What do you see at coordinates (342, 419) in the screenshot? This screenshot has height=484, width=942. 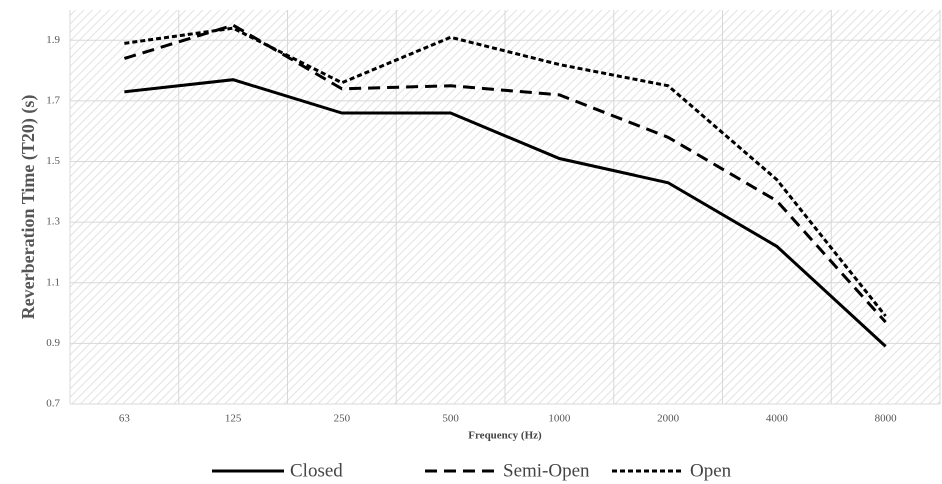 I see `x-tick-label: 250` at bounding box center [342, 419].